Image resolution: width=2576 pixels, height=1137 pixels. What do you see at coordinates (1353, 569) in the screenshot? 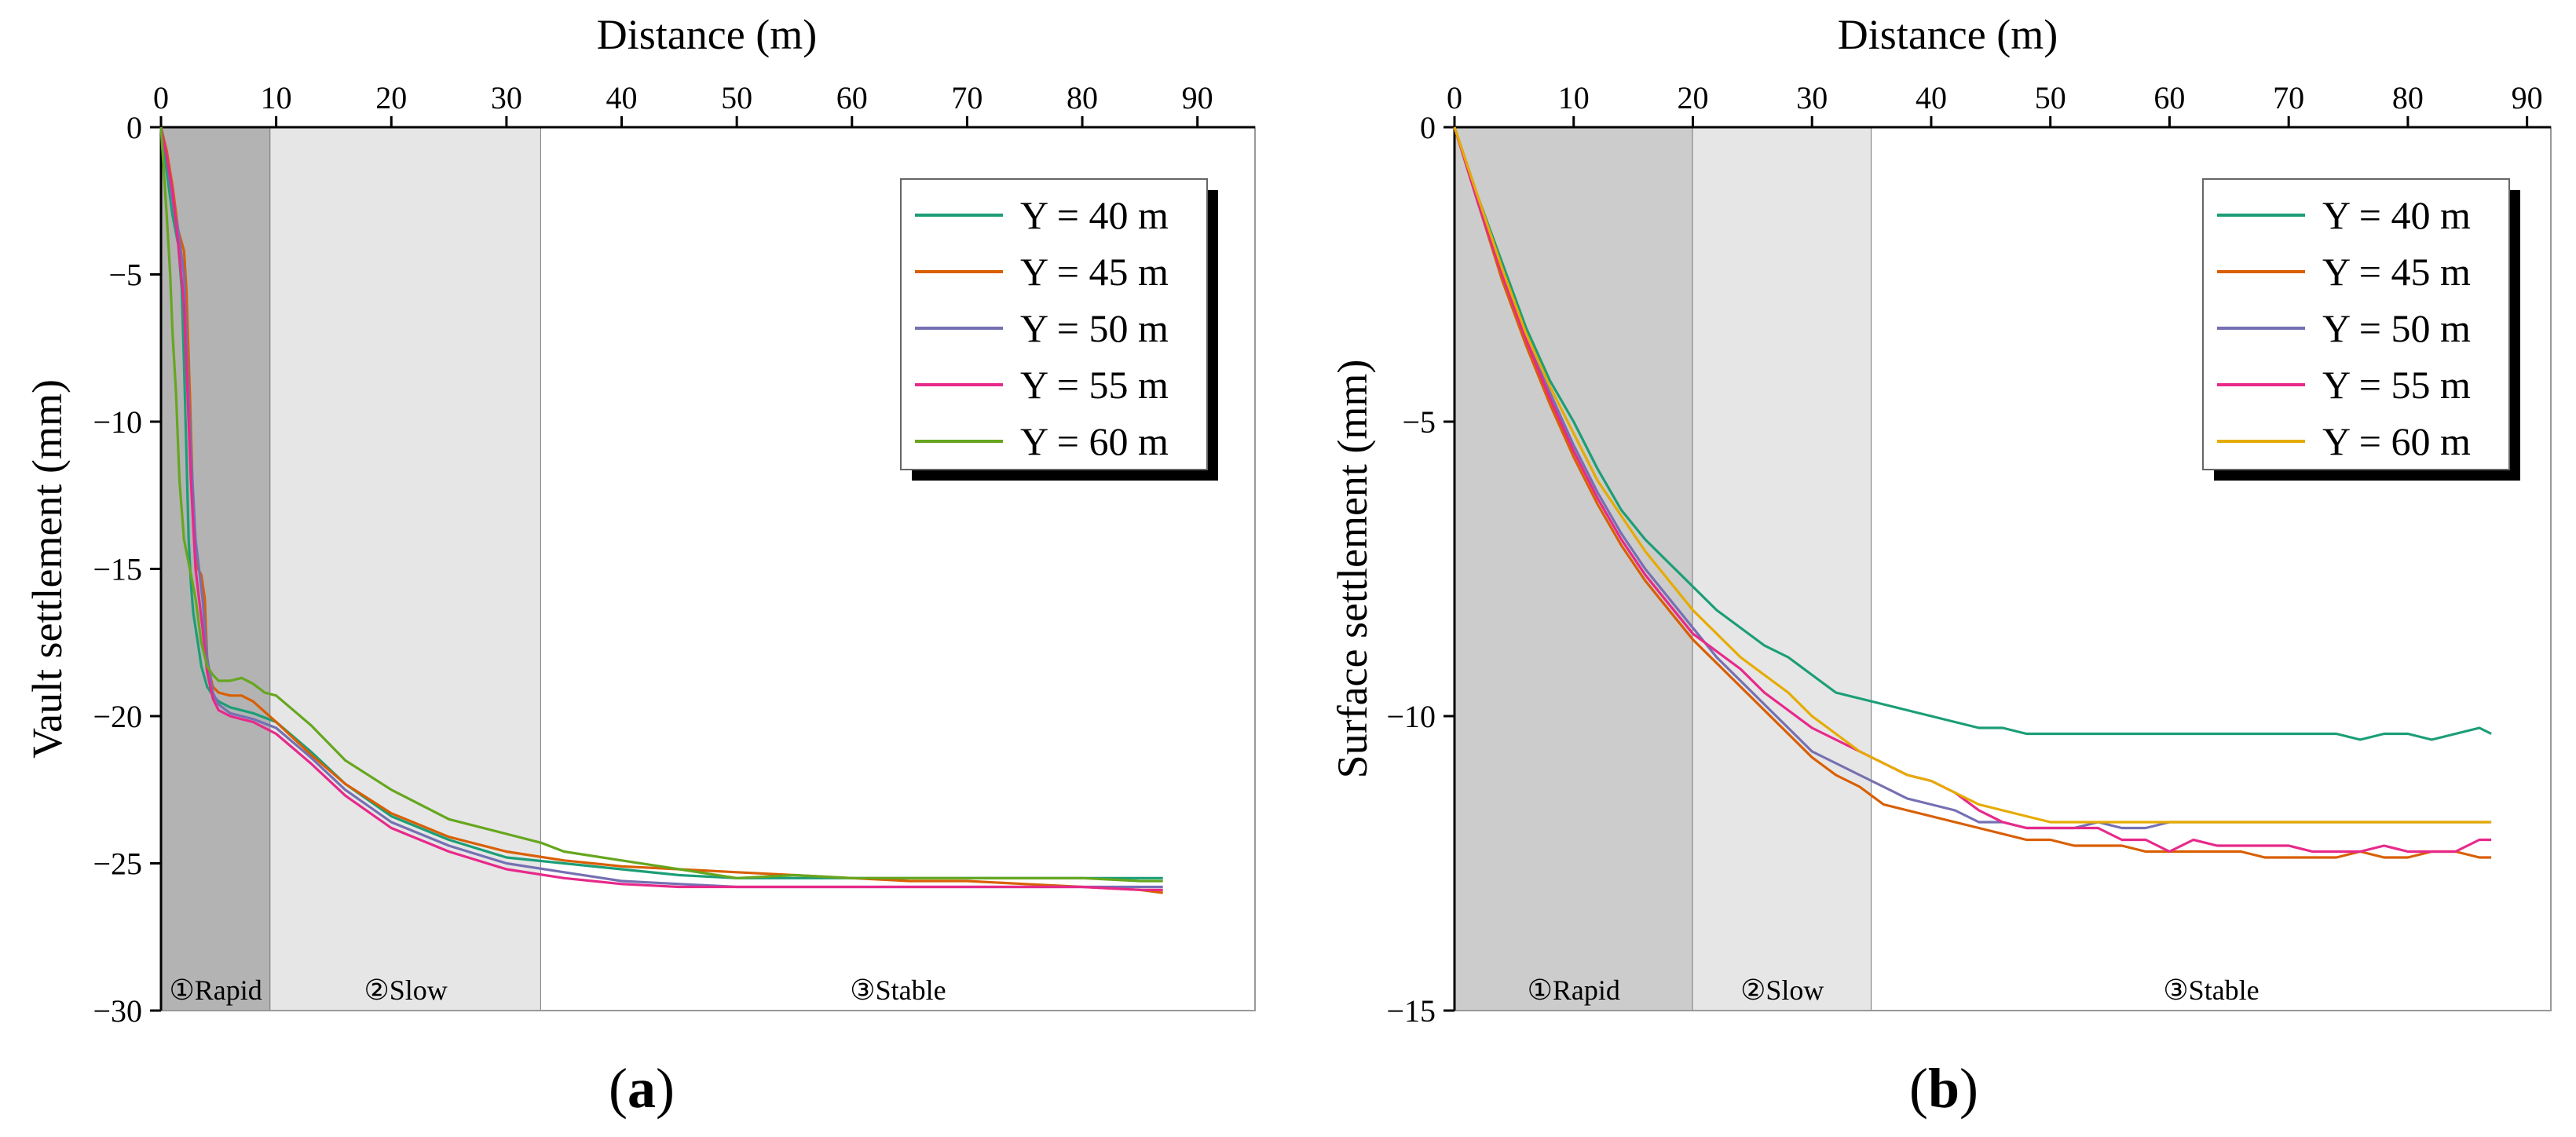
I see `y-axis-title: Surface settlement (mm)` at bounding box center [1353, 569].